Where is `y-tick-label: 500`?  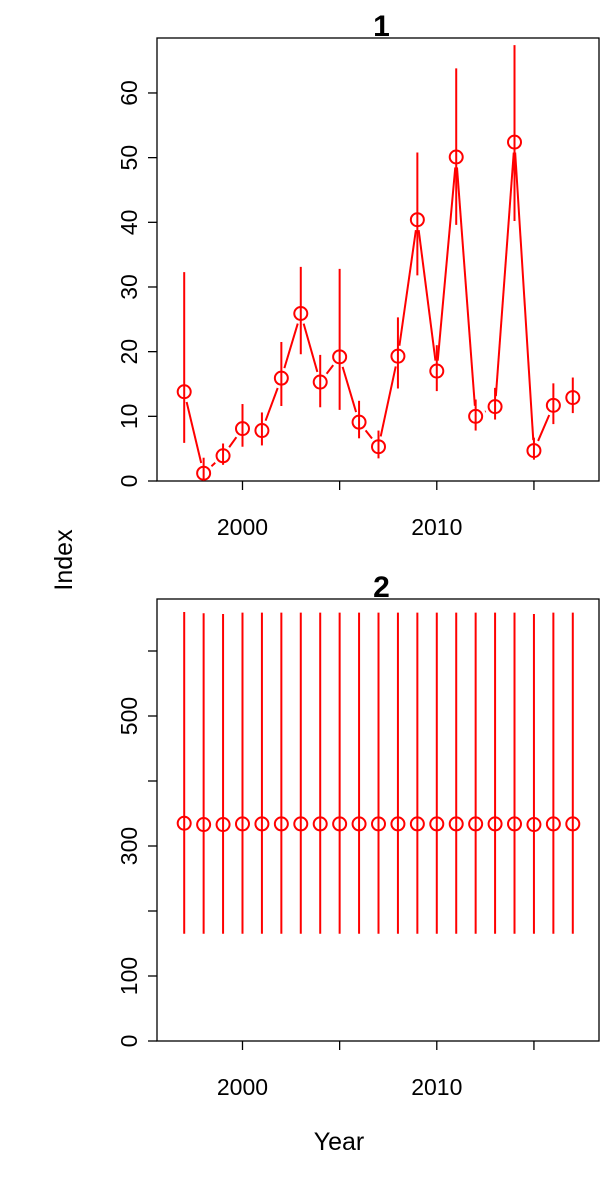
y-tick-label: 500 is located at coordinates (129, 716).